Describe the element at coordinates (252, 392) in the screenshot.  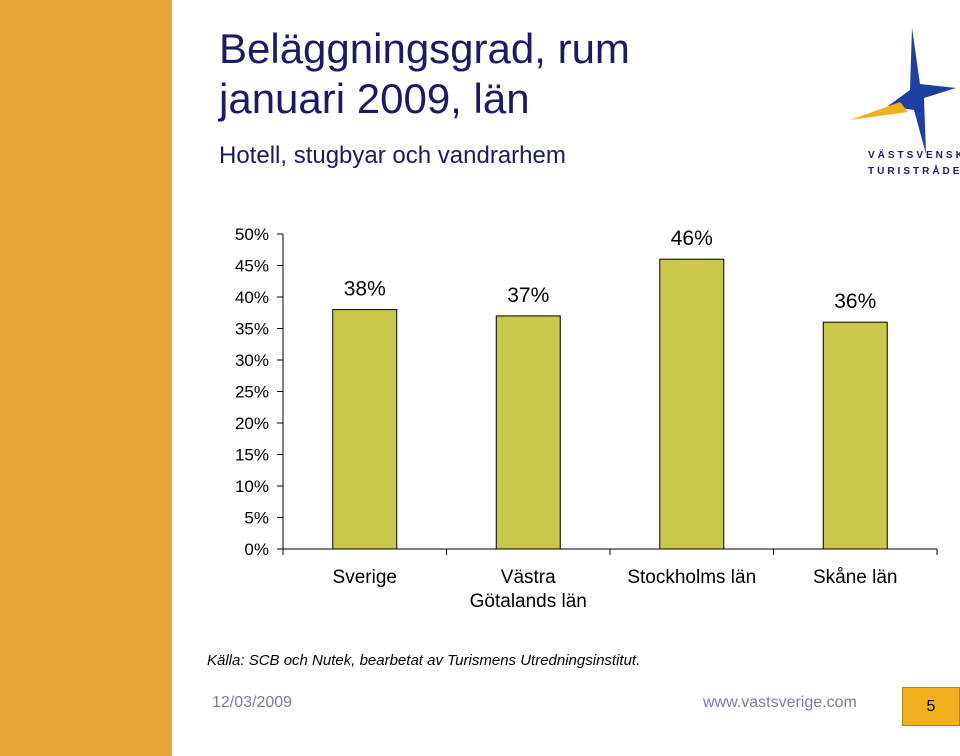
I see `y-tick-label: 25%` at that location.